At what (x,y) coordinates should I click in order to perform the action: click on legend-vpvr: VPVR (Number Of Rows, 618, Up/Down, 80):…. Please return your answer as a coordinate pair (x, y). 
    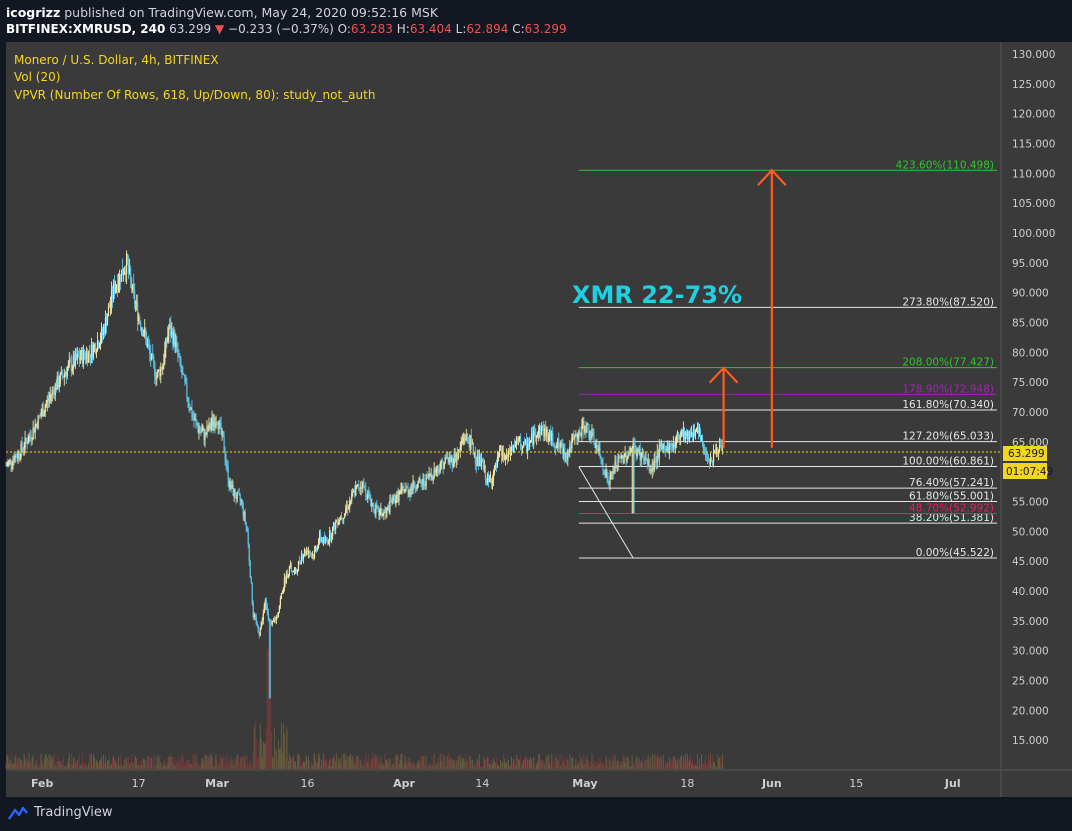
    Looking at the image, I should click on (194, 95).